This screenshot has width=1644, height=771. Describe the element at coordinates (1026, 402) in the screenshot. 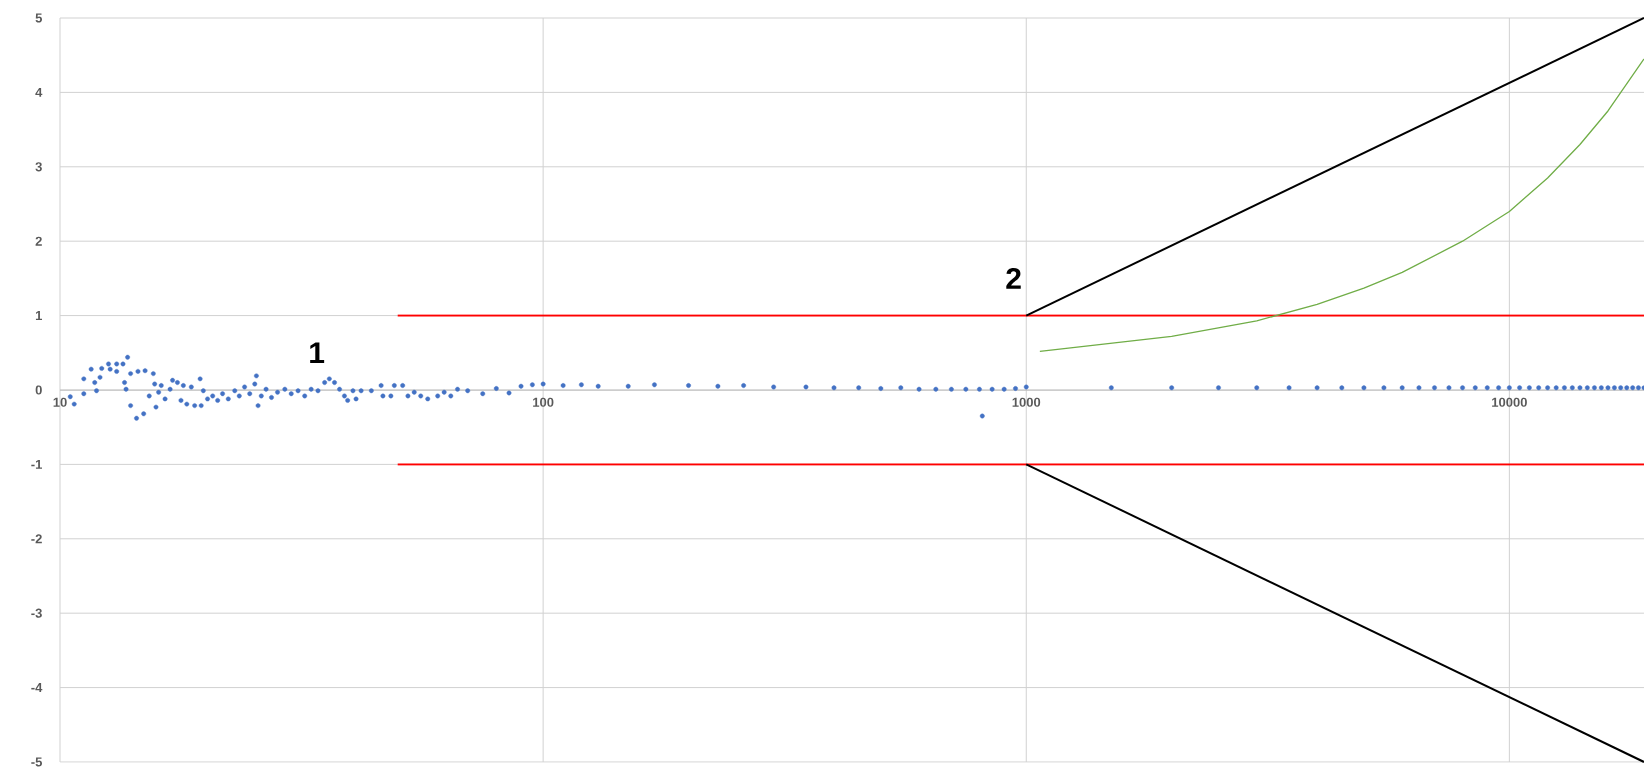

I see `x-tick-label: 1000` at that location.